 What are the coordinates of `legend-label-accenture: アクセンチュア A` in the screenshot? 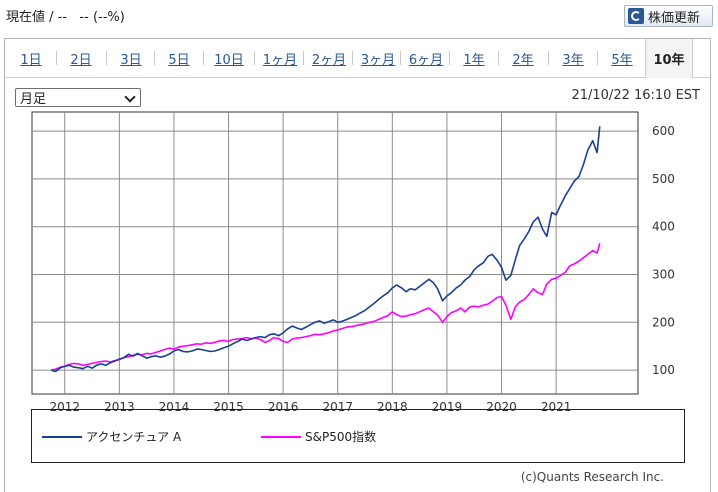 It's located at (134, 437).